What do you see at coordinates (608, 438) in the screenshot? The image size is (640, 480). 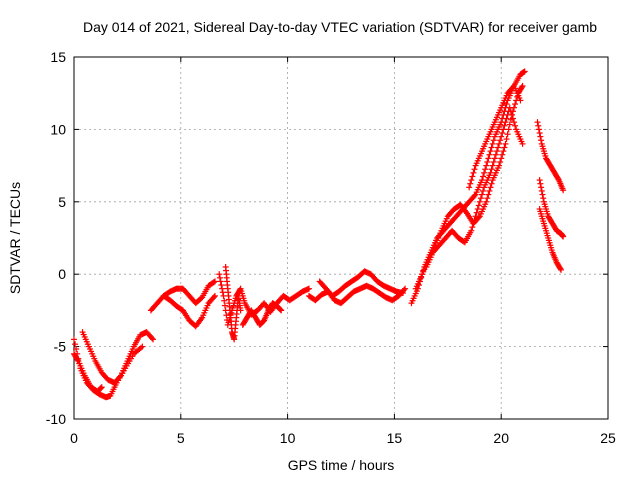 I see `x-tick-label: 25` at bounding box center [608, 438].